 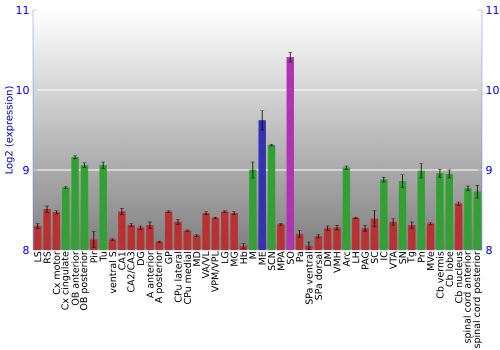 What do you see at coordinates (356, 257) in the screenshot?
I see `x-tick-label: LH` at bounding box center [356, 257].